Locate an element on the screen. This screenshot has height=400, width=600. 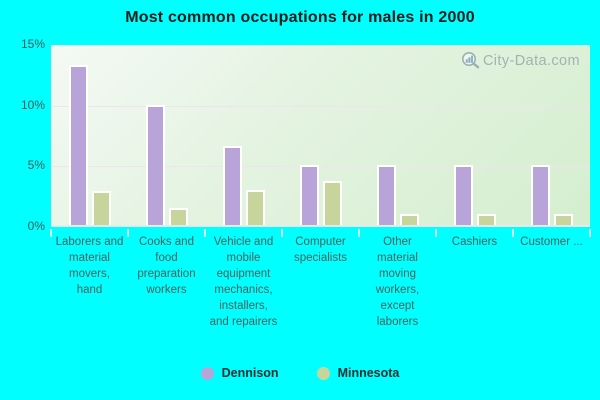
legend-item-minnesota: Minnesota is located at coordinates (358, 373).